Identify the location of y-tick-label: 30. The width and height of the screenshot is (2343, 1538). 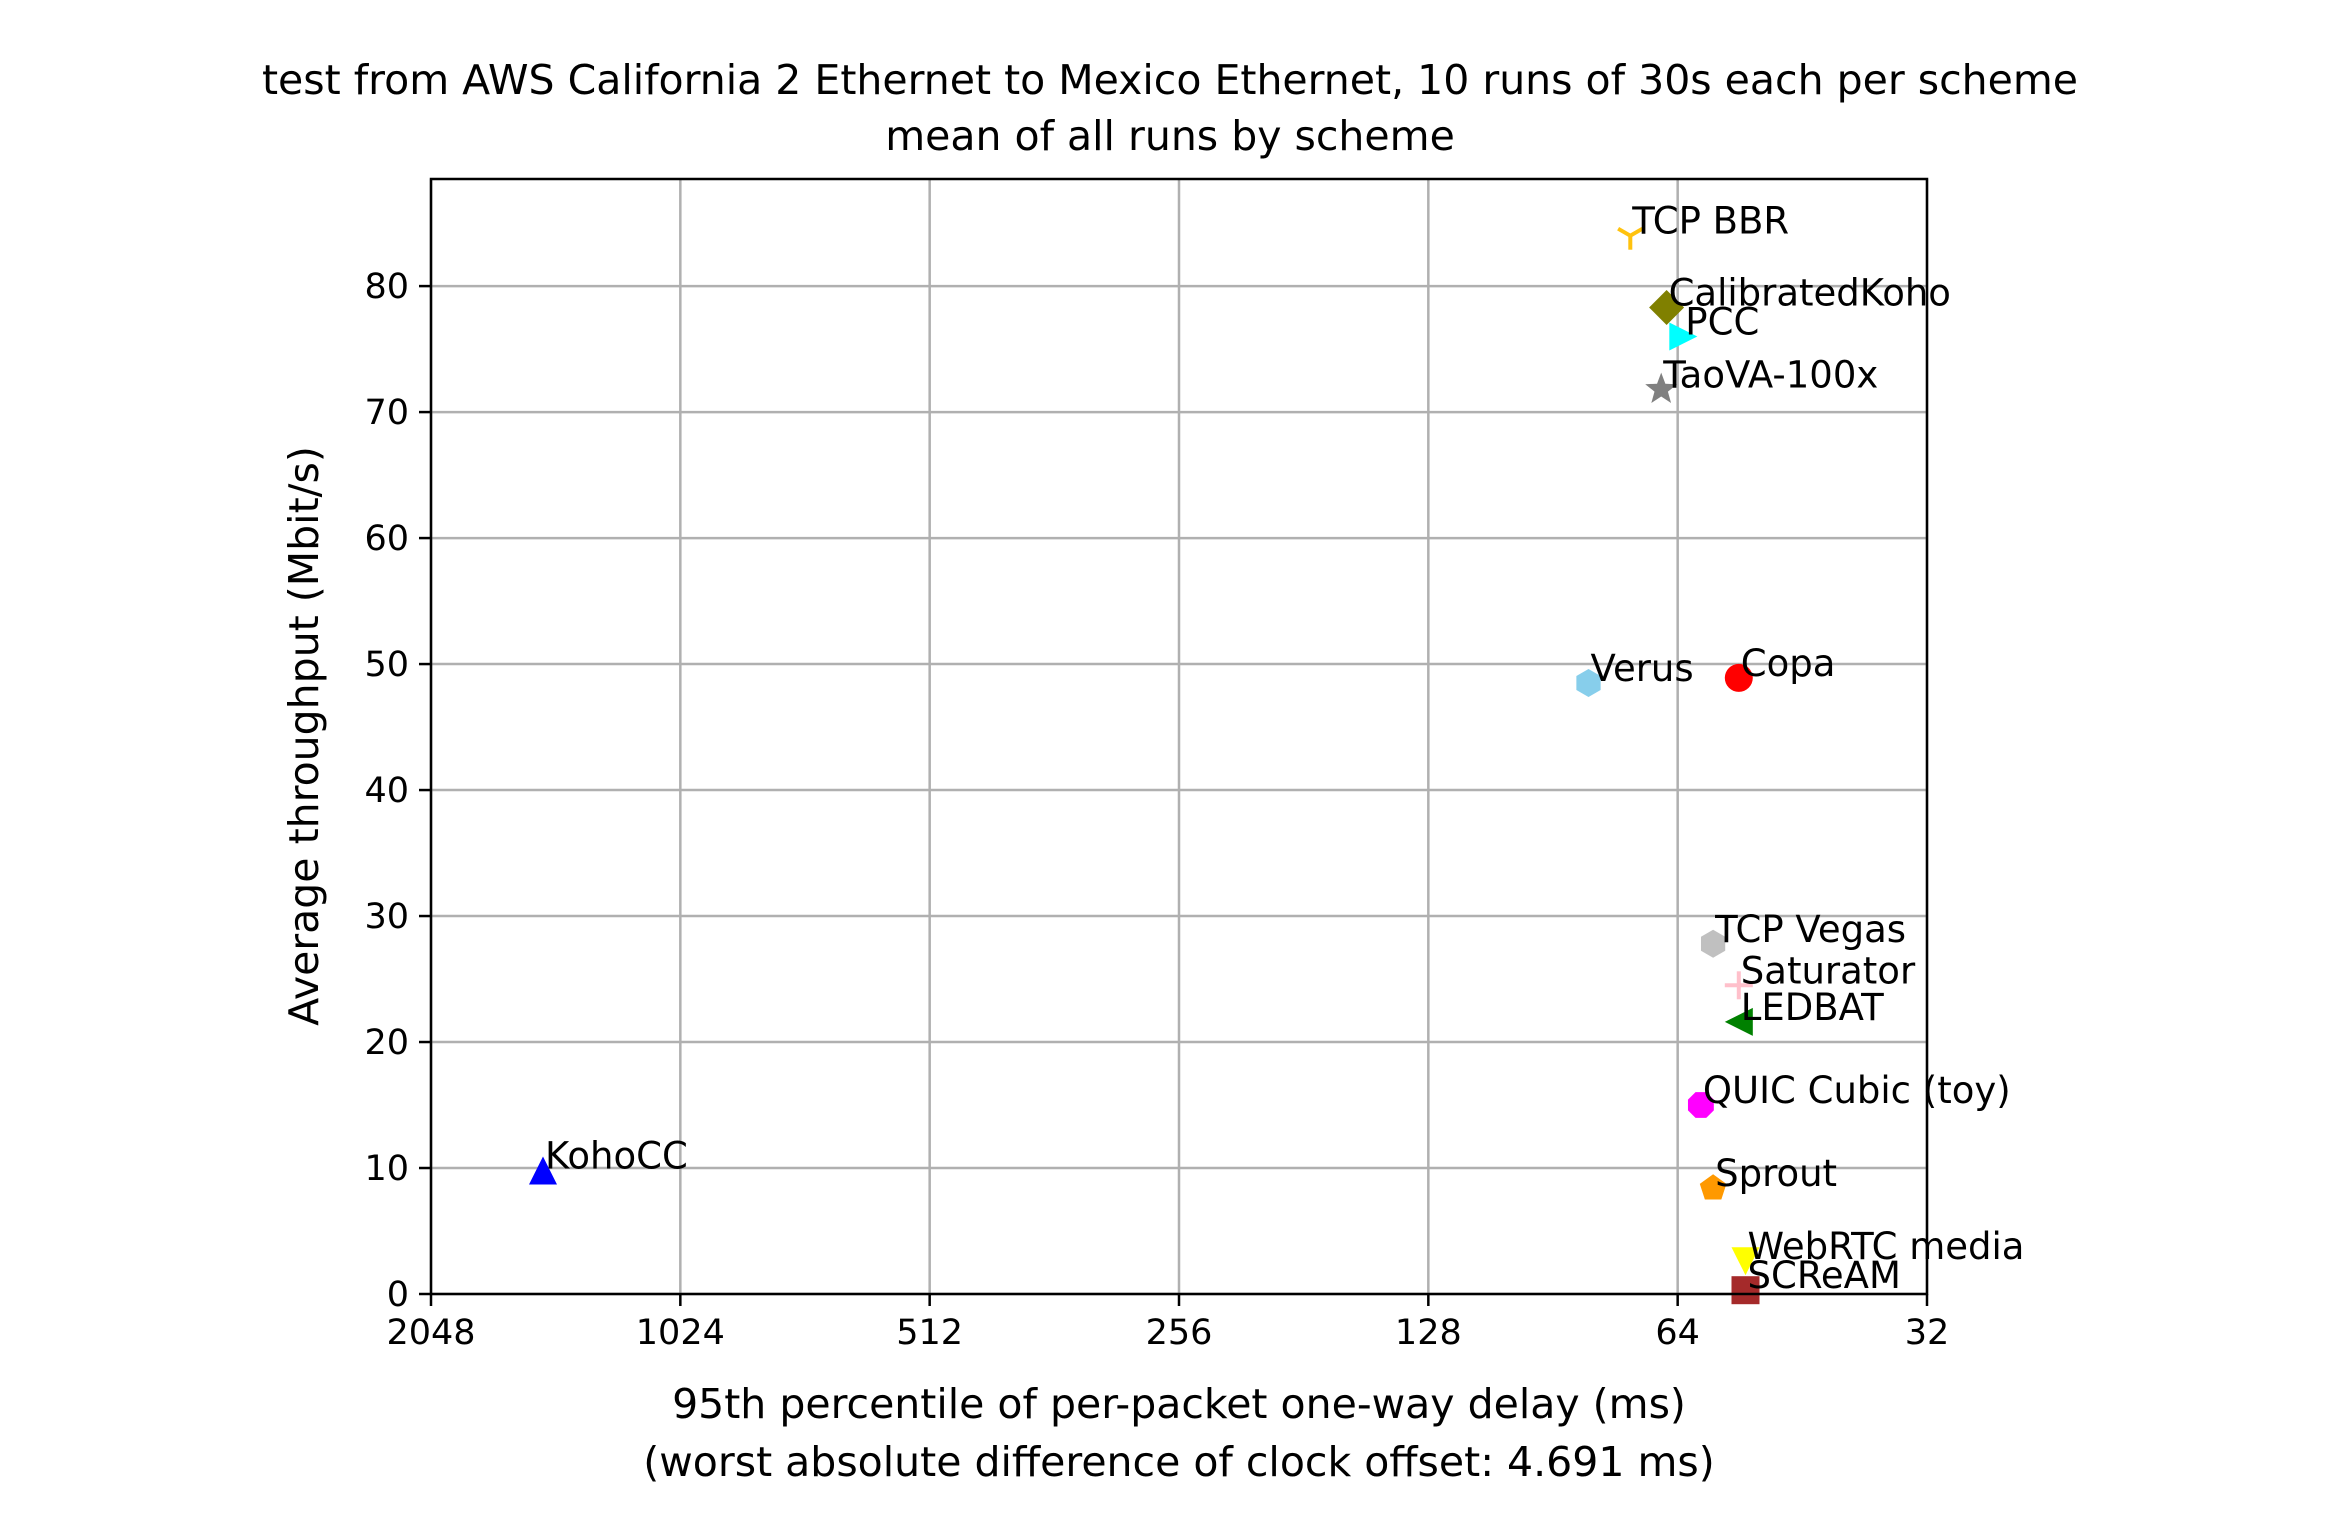
(386, 917).